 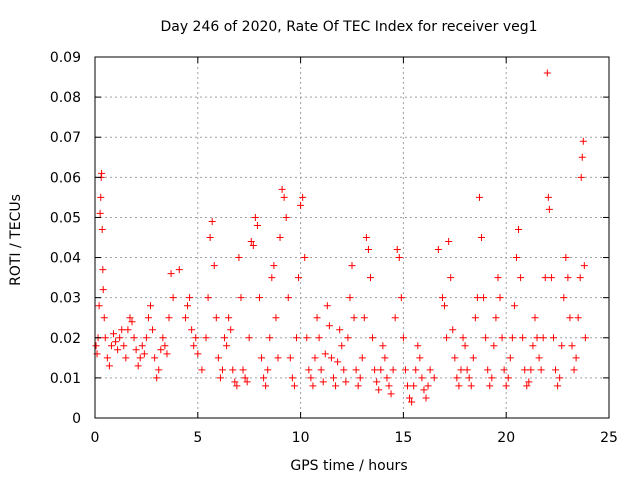 I want to click on y-tick-label: 0.09, so click(x=65, y=58).